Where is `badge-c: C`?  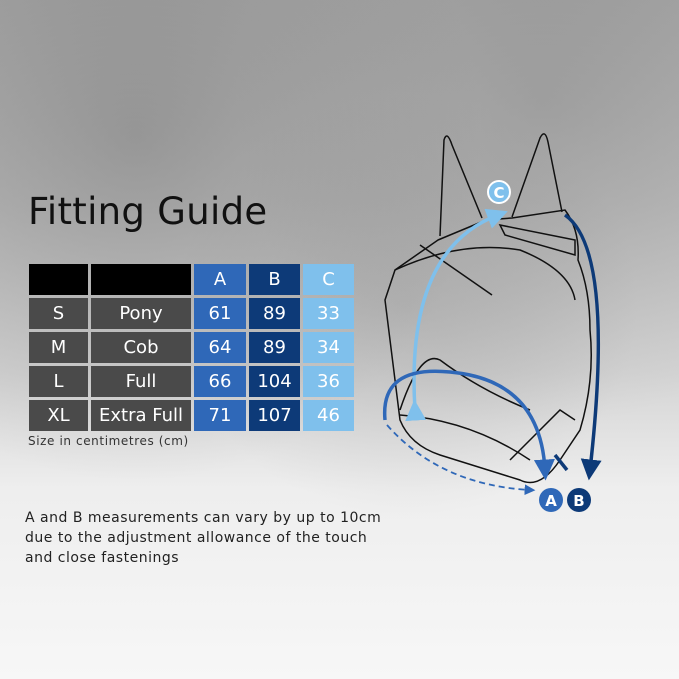 badge-c: C is located at coordinates (499, 192).